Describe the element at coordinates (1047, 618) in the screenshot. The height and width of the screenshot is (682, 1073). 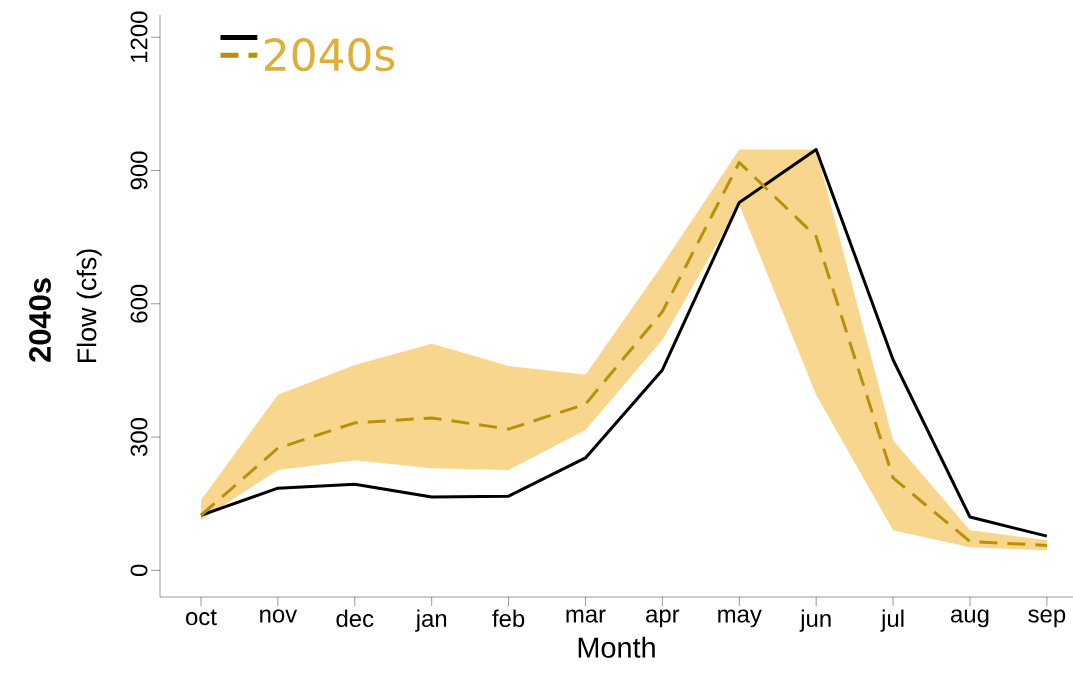
I see `x-tick-label: sep` at that location.